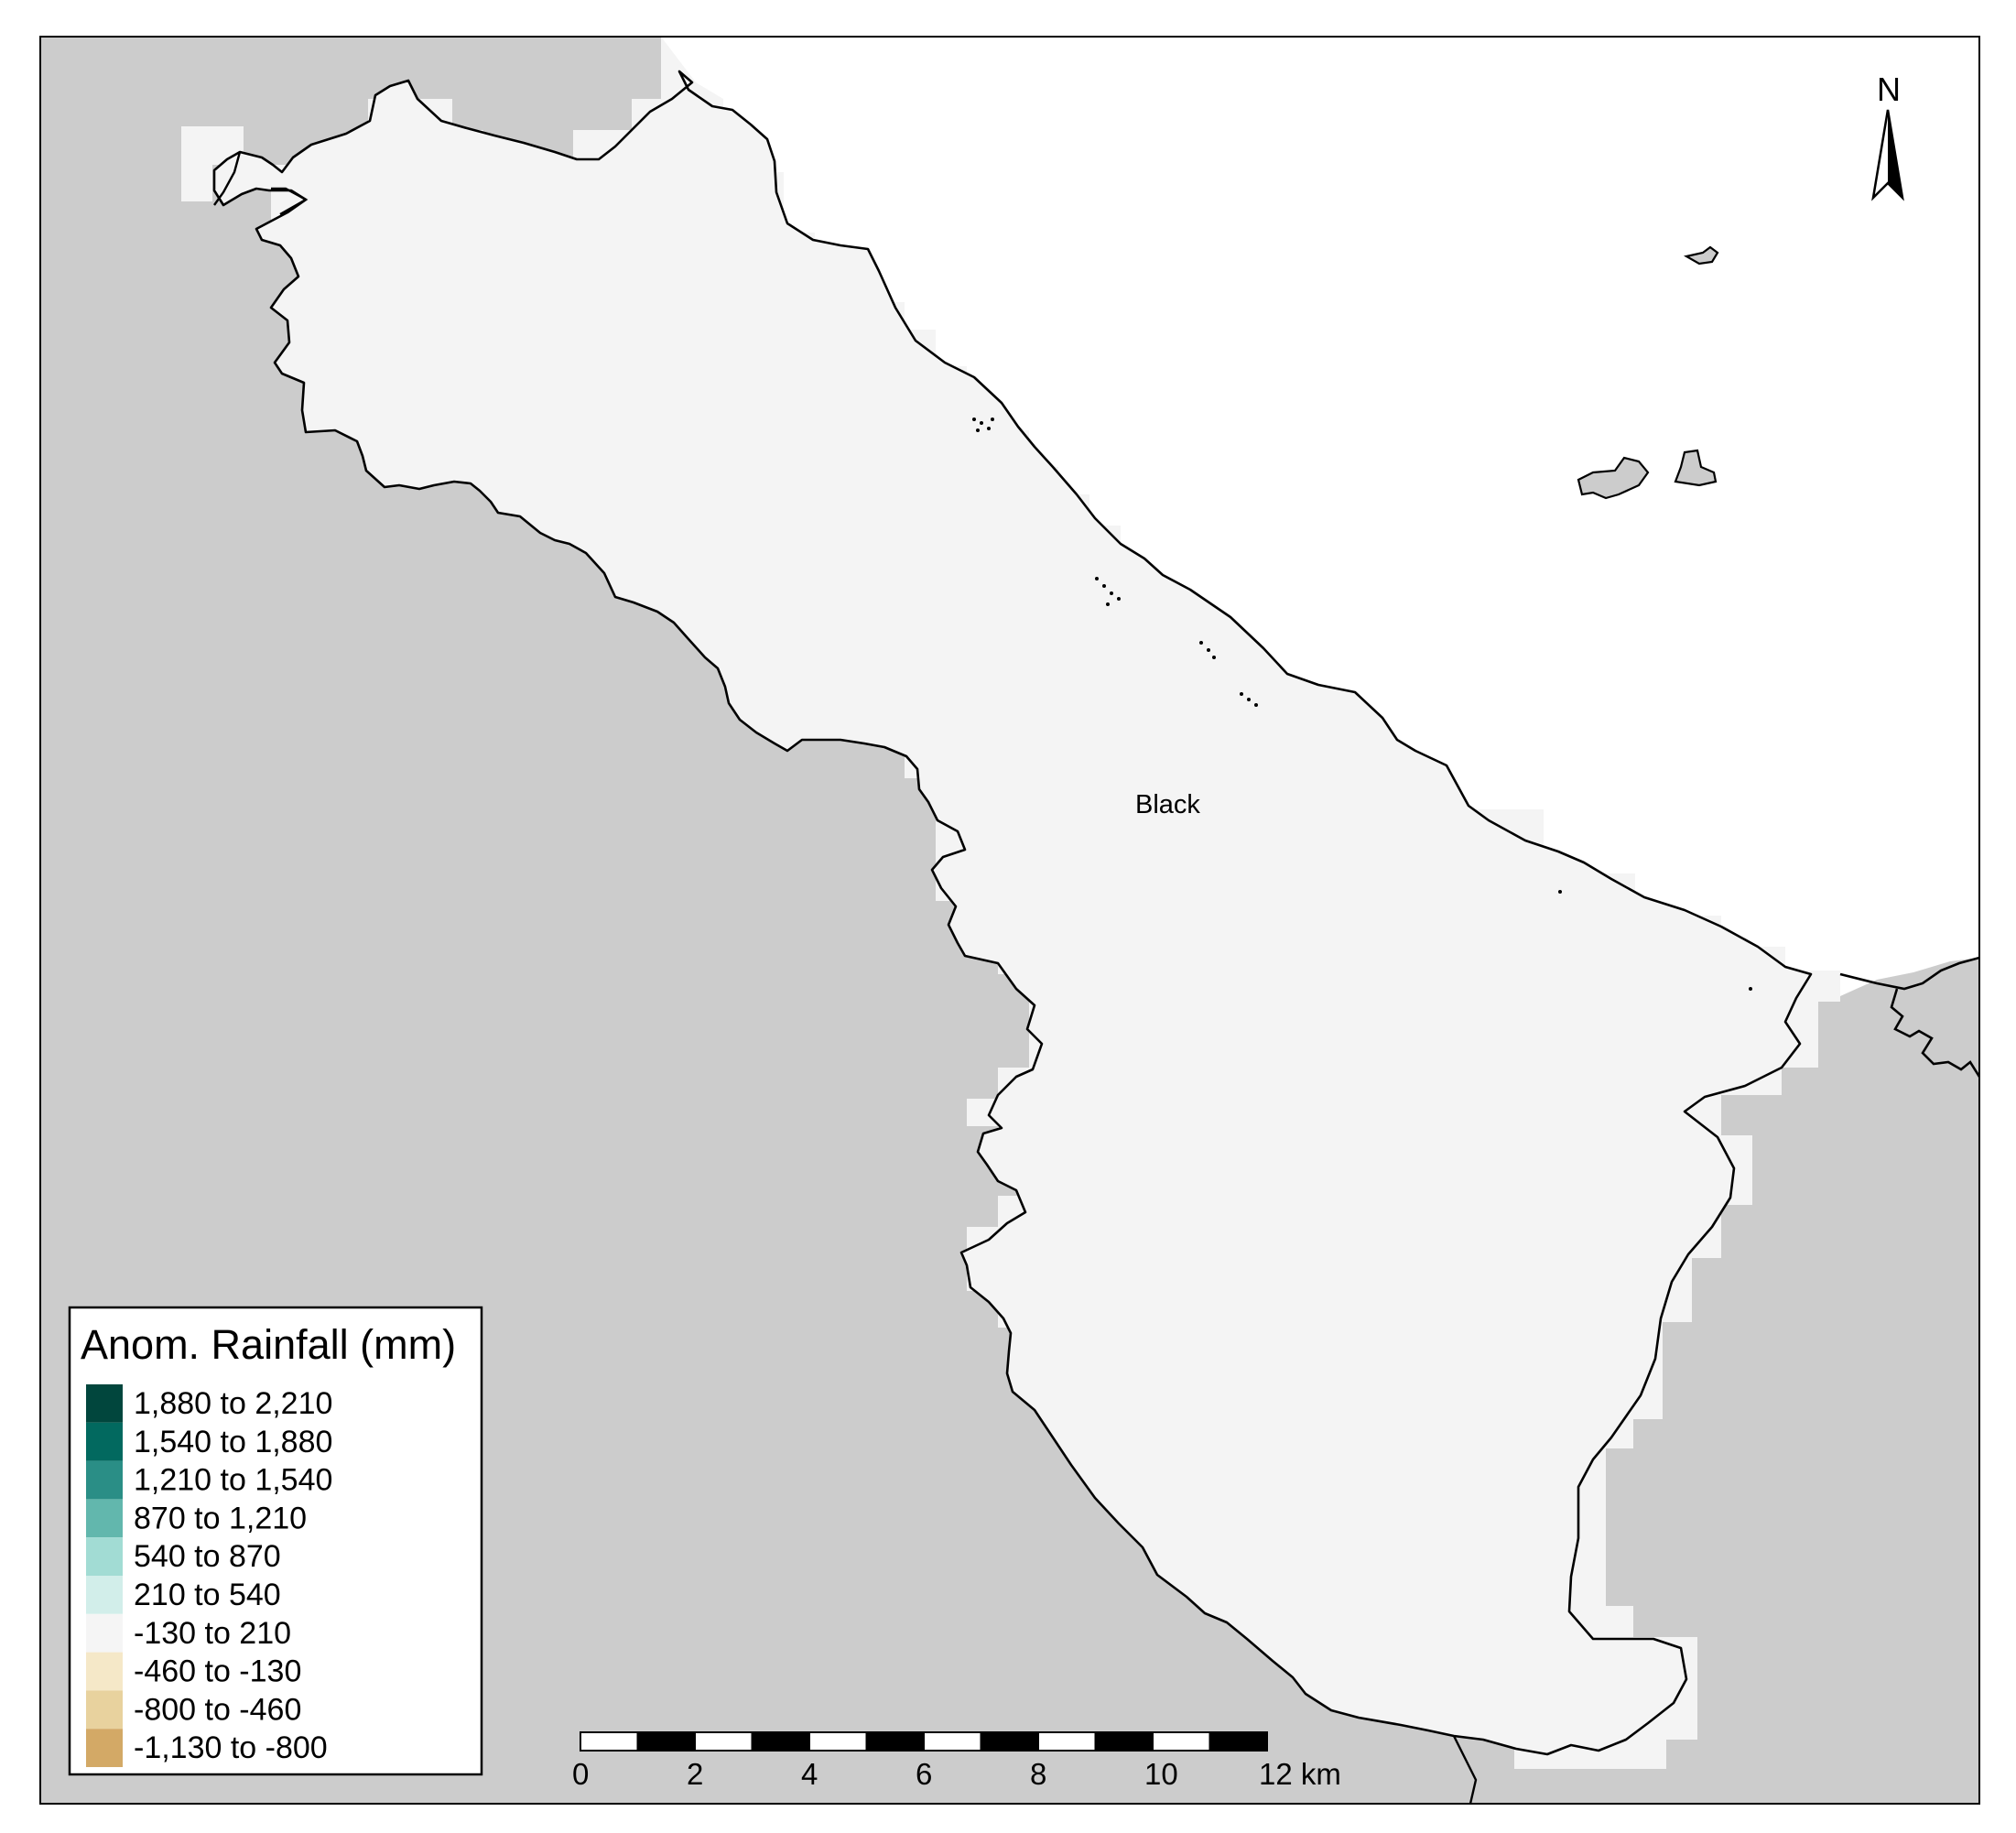  I want to click on island-medium, so click(1696, 468).